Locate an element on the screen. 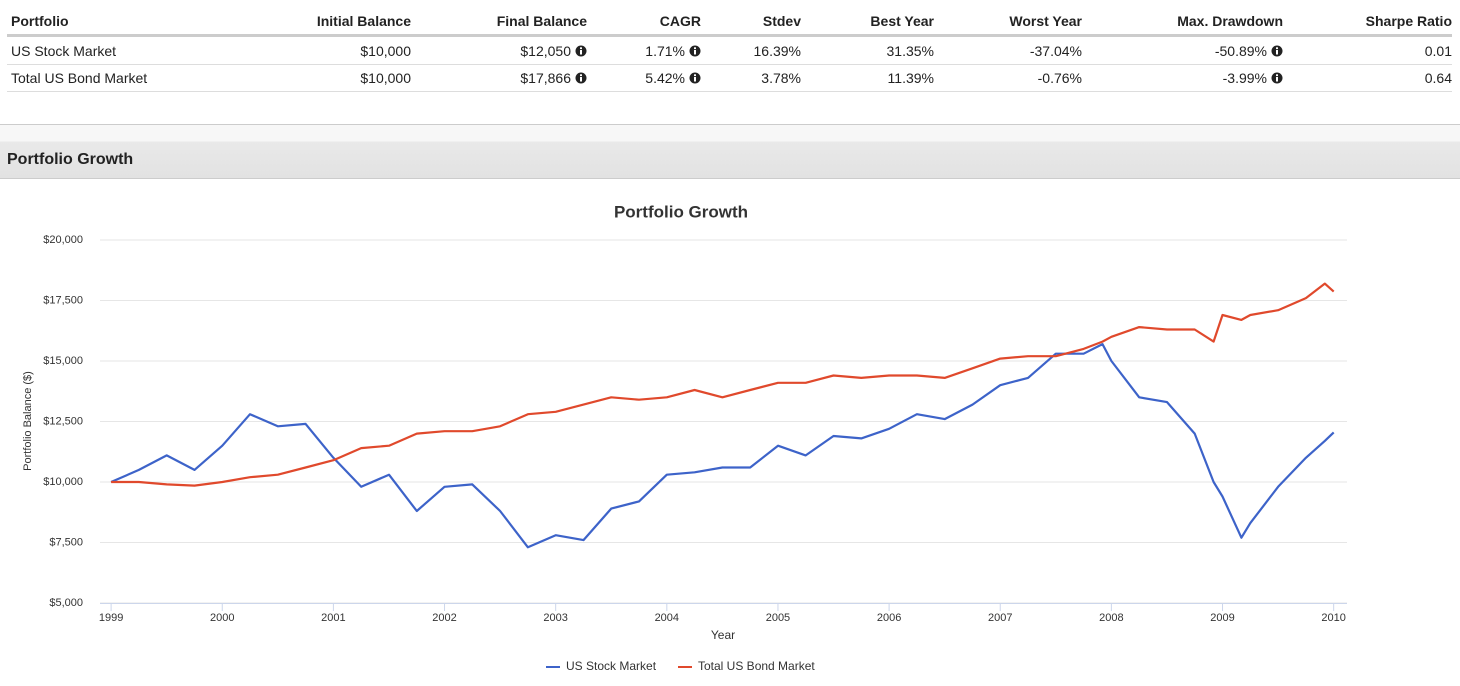  column-header: Initial Balance is located at coordinates (363, 21).